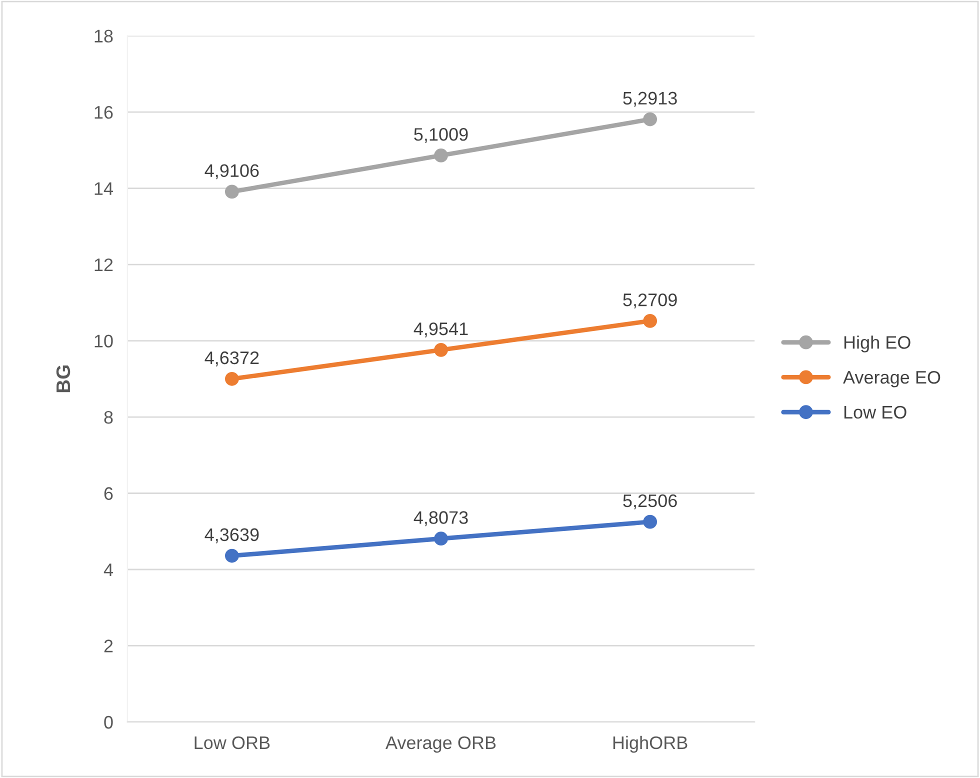 The image size is (980, 778). What do you see at coordinates (650, 744) in the screenshot?
I see `x-tick-label: HighORB` at bounding box center [650, 744].